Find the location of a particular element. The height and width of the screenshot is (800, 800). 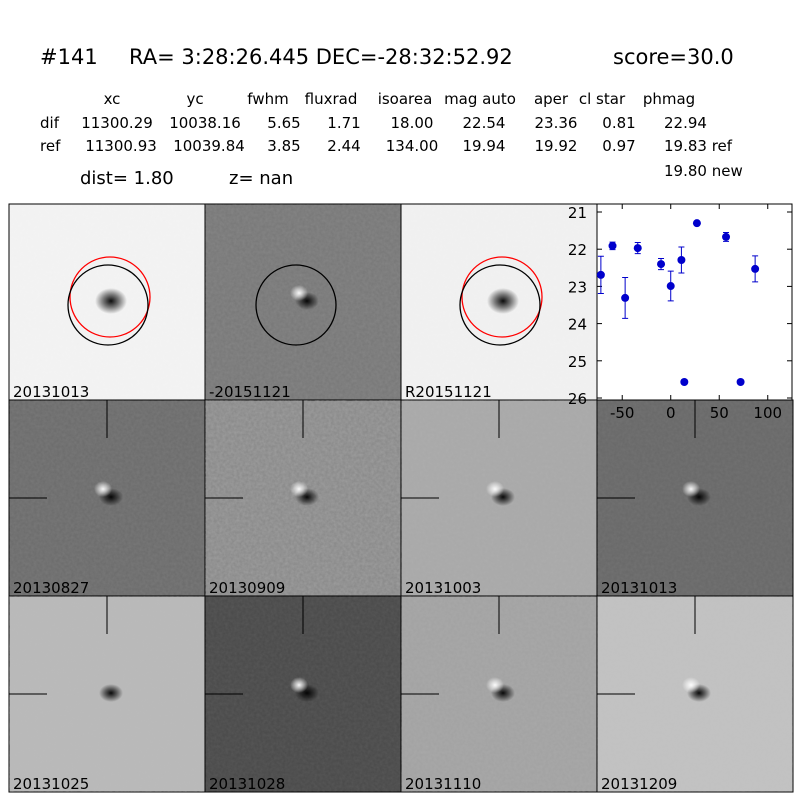

panel-label: 20131110 is located at coordinates (443, 784).